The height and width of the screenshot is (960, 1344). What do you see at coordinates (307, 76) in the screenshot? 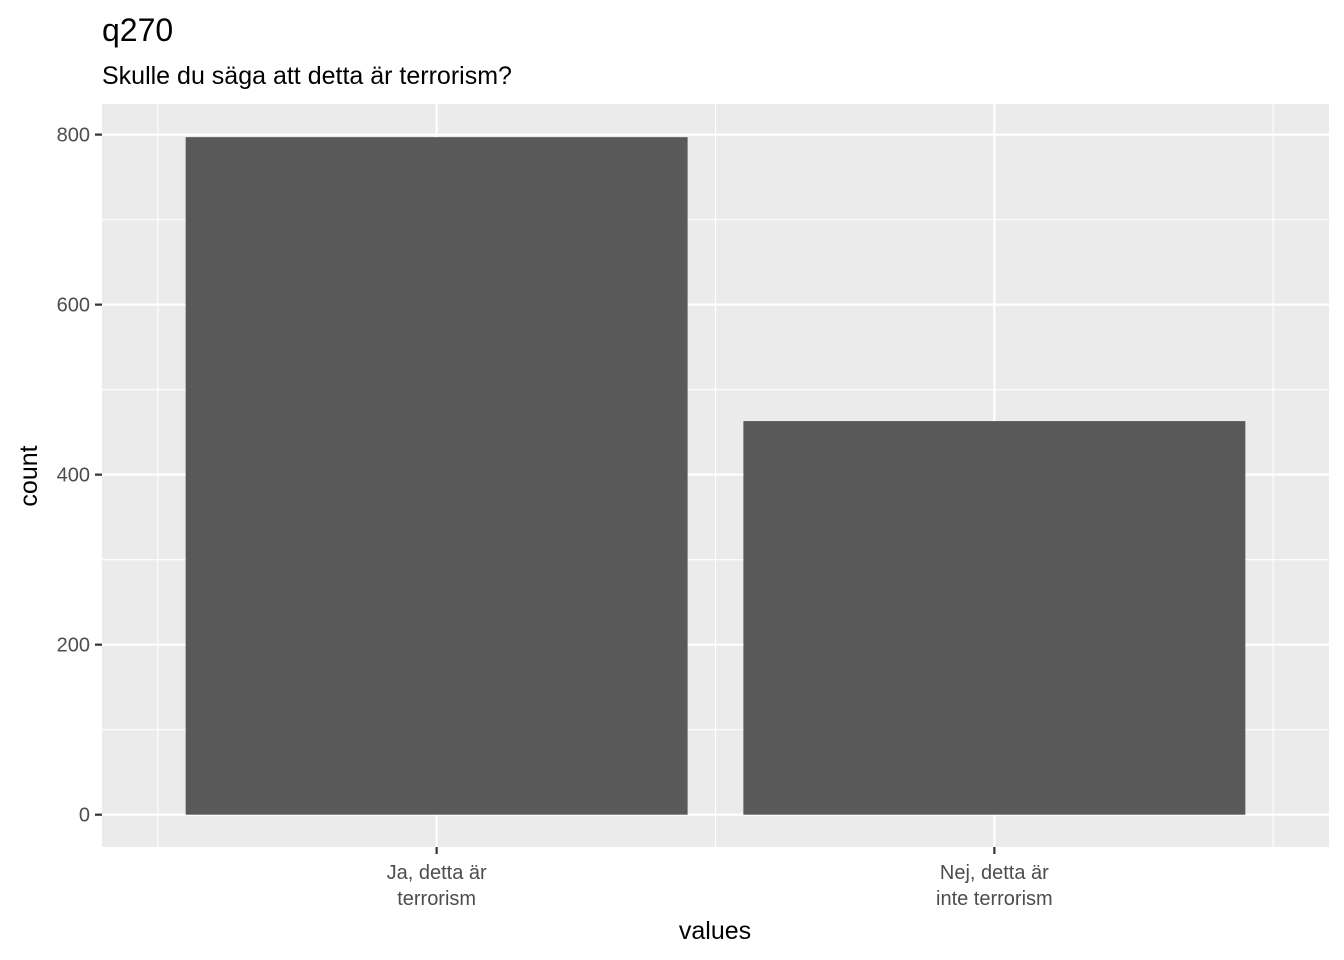
I see `chart-subtitle: Skulle du säga att detta är terrorism?` at bounding box center [307, 76].